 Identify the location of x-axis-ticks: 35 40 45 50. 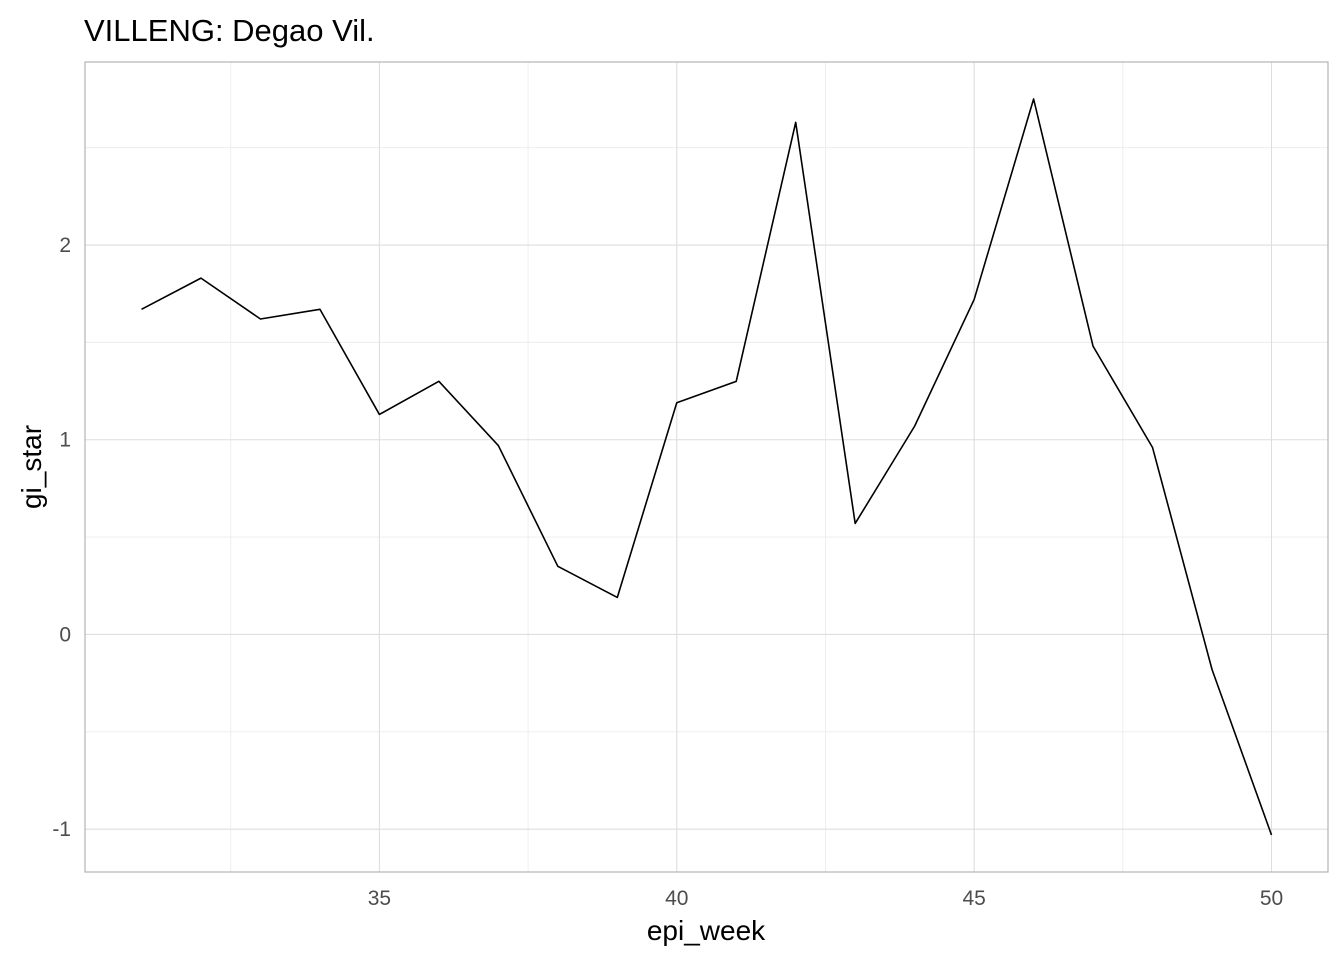
(825, 898).